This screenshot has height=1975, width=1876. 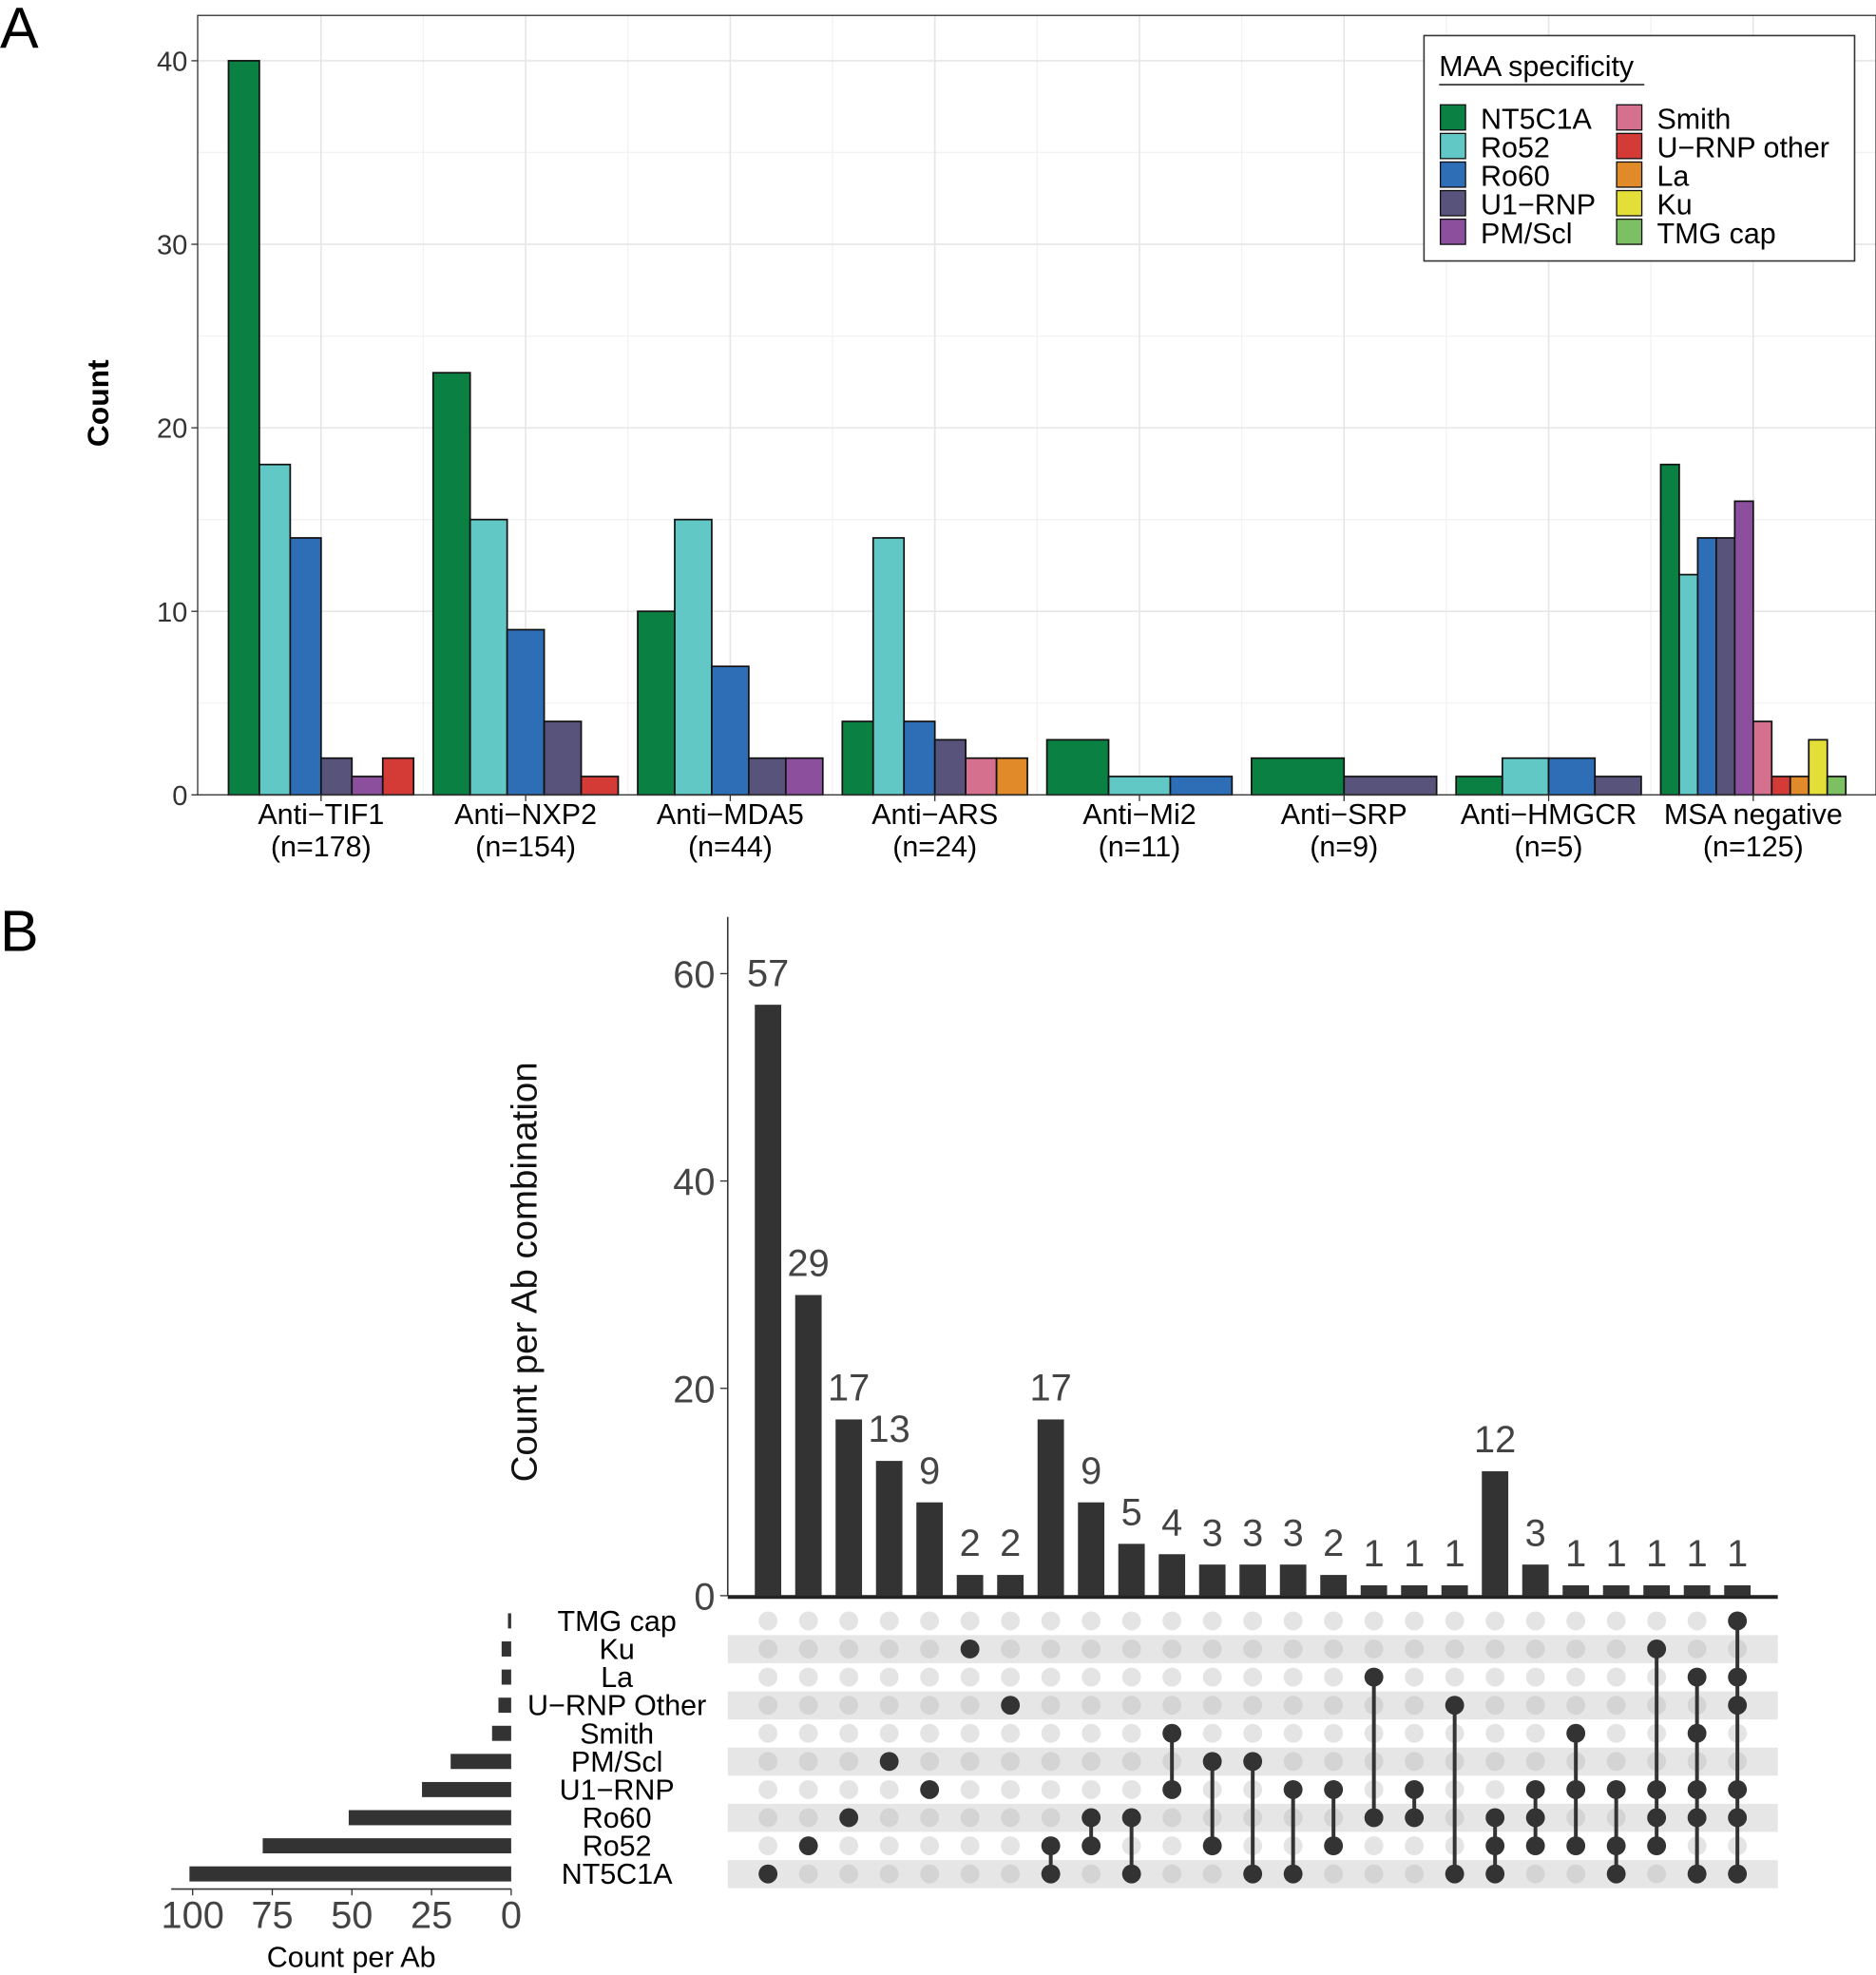 I want to click on x-tick-label-n: (n=44), so click(x=731, y=847).